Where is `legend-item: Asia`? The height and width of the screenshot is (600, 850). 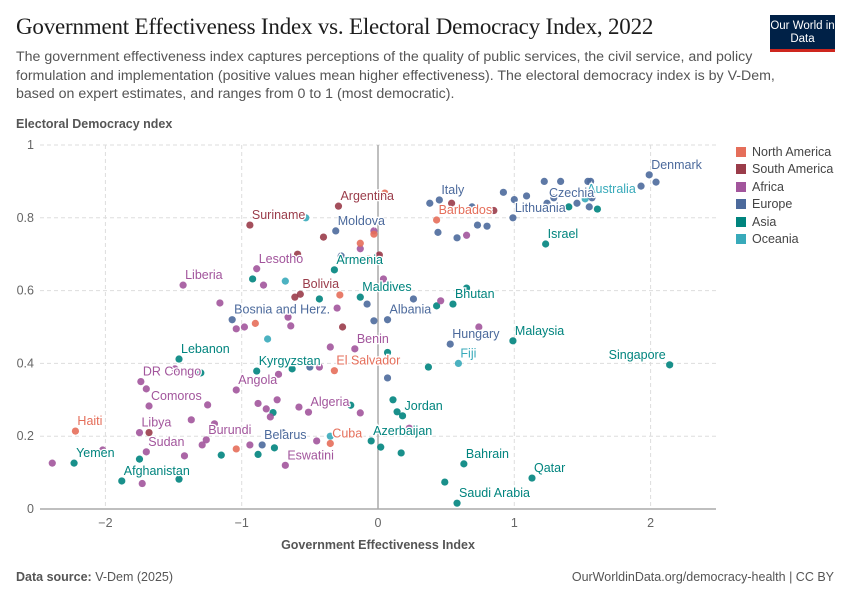 legend-item: Asia is located at coordinates (784, 222).